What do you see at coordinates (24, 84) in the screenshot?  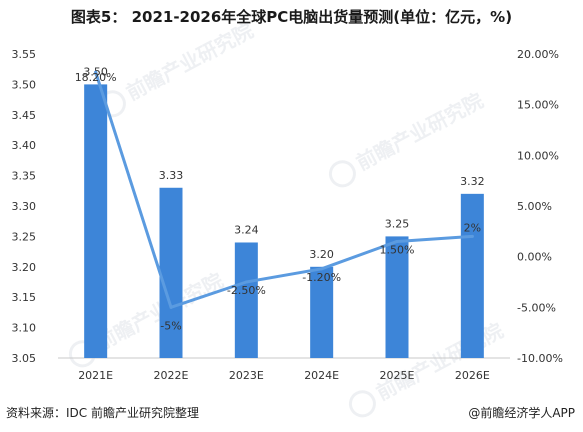 I see `left-tick-label: 3.50` at bounding box center [24, 84].